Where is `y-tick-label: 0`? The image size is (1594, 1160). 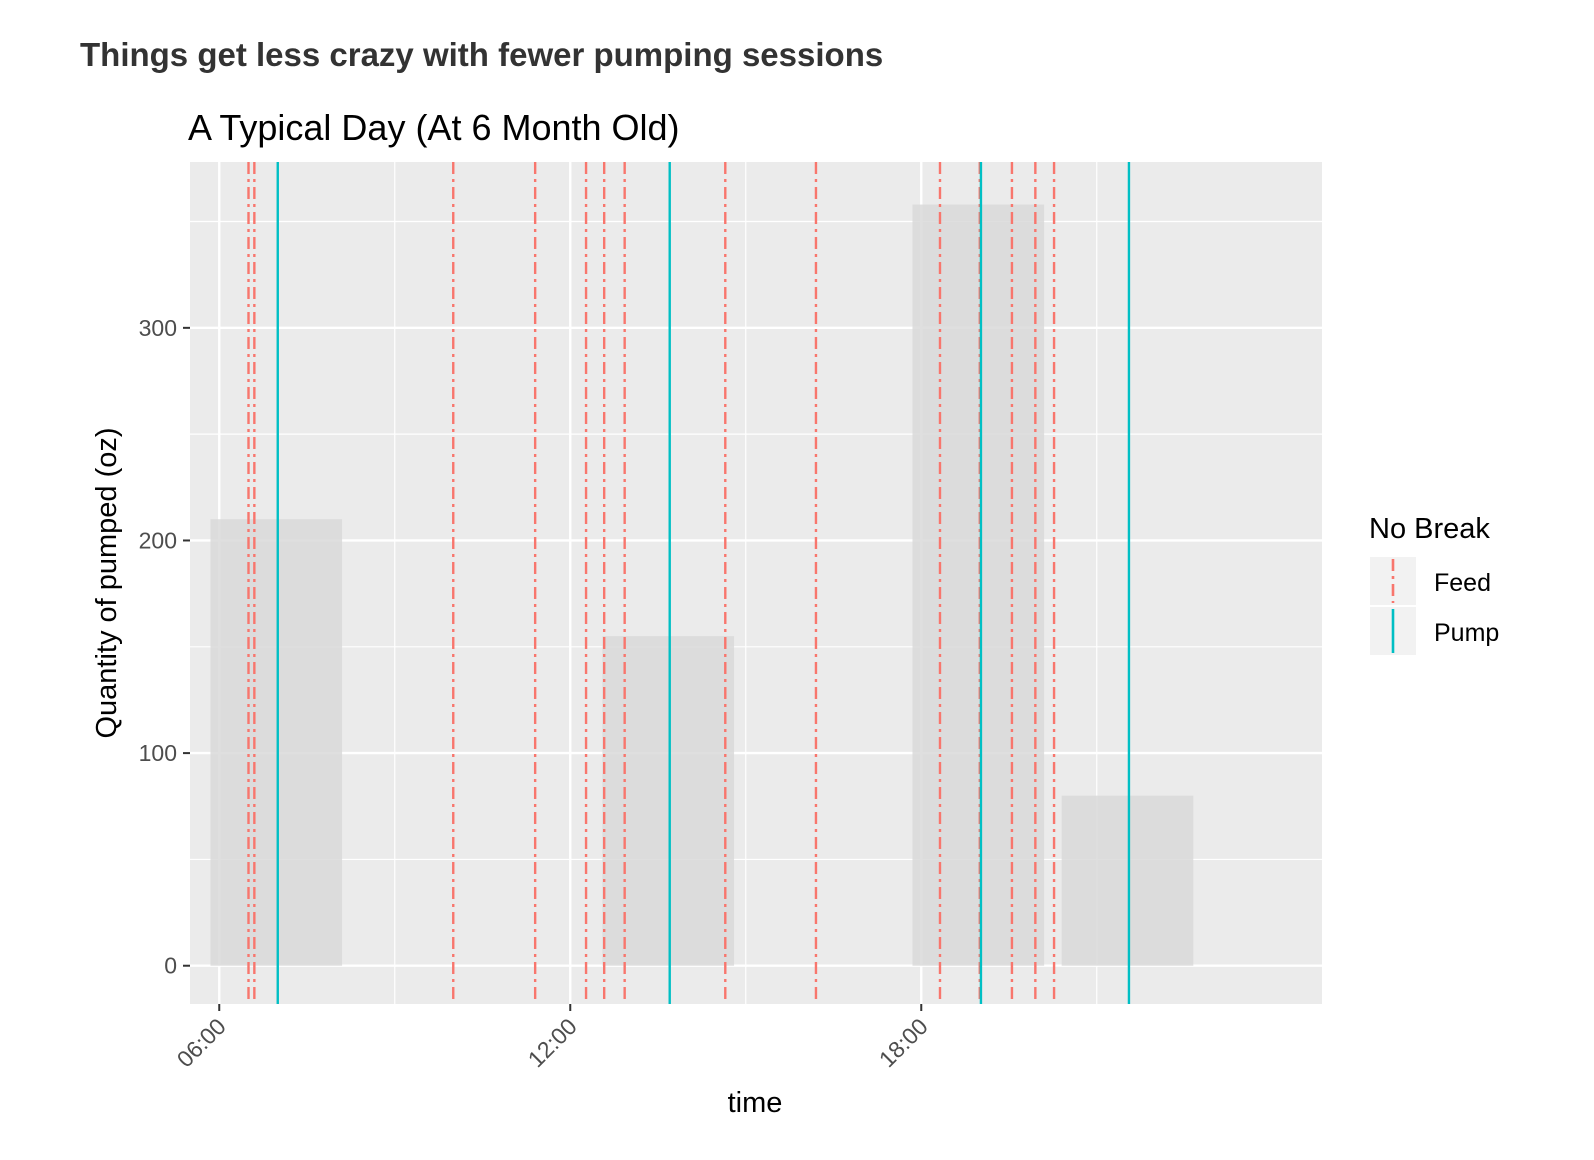 y-tick-label: 0 is located at coordinates (170, 966).